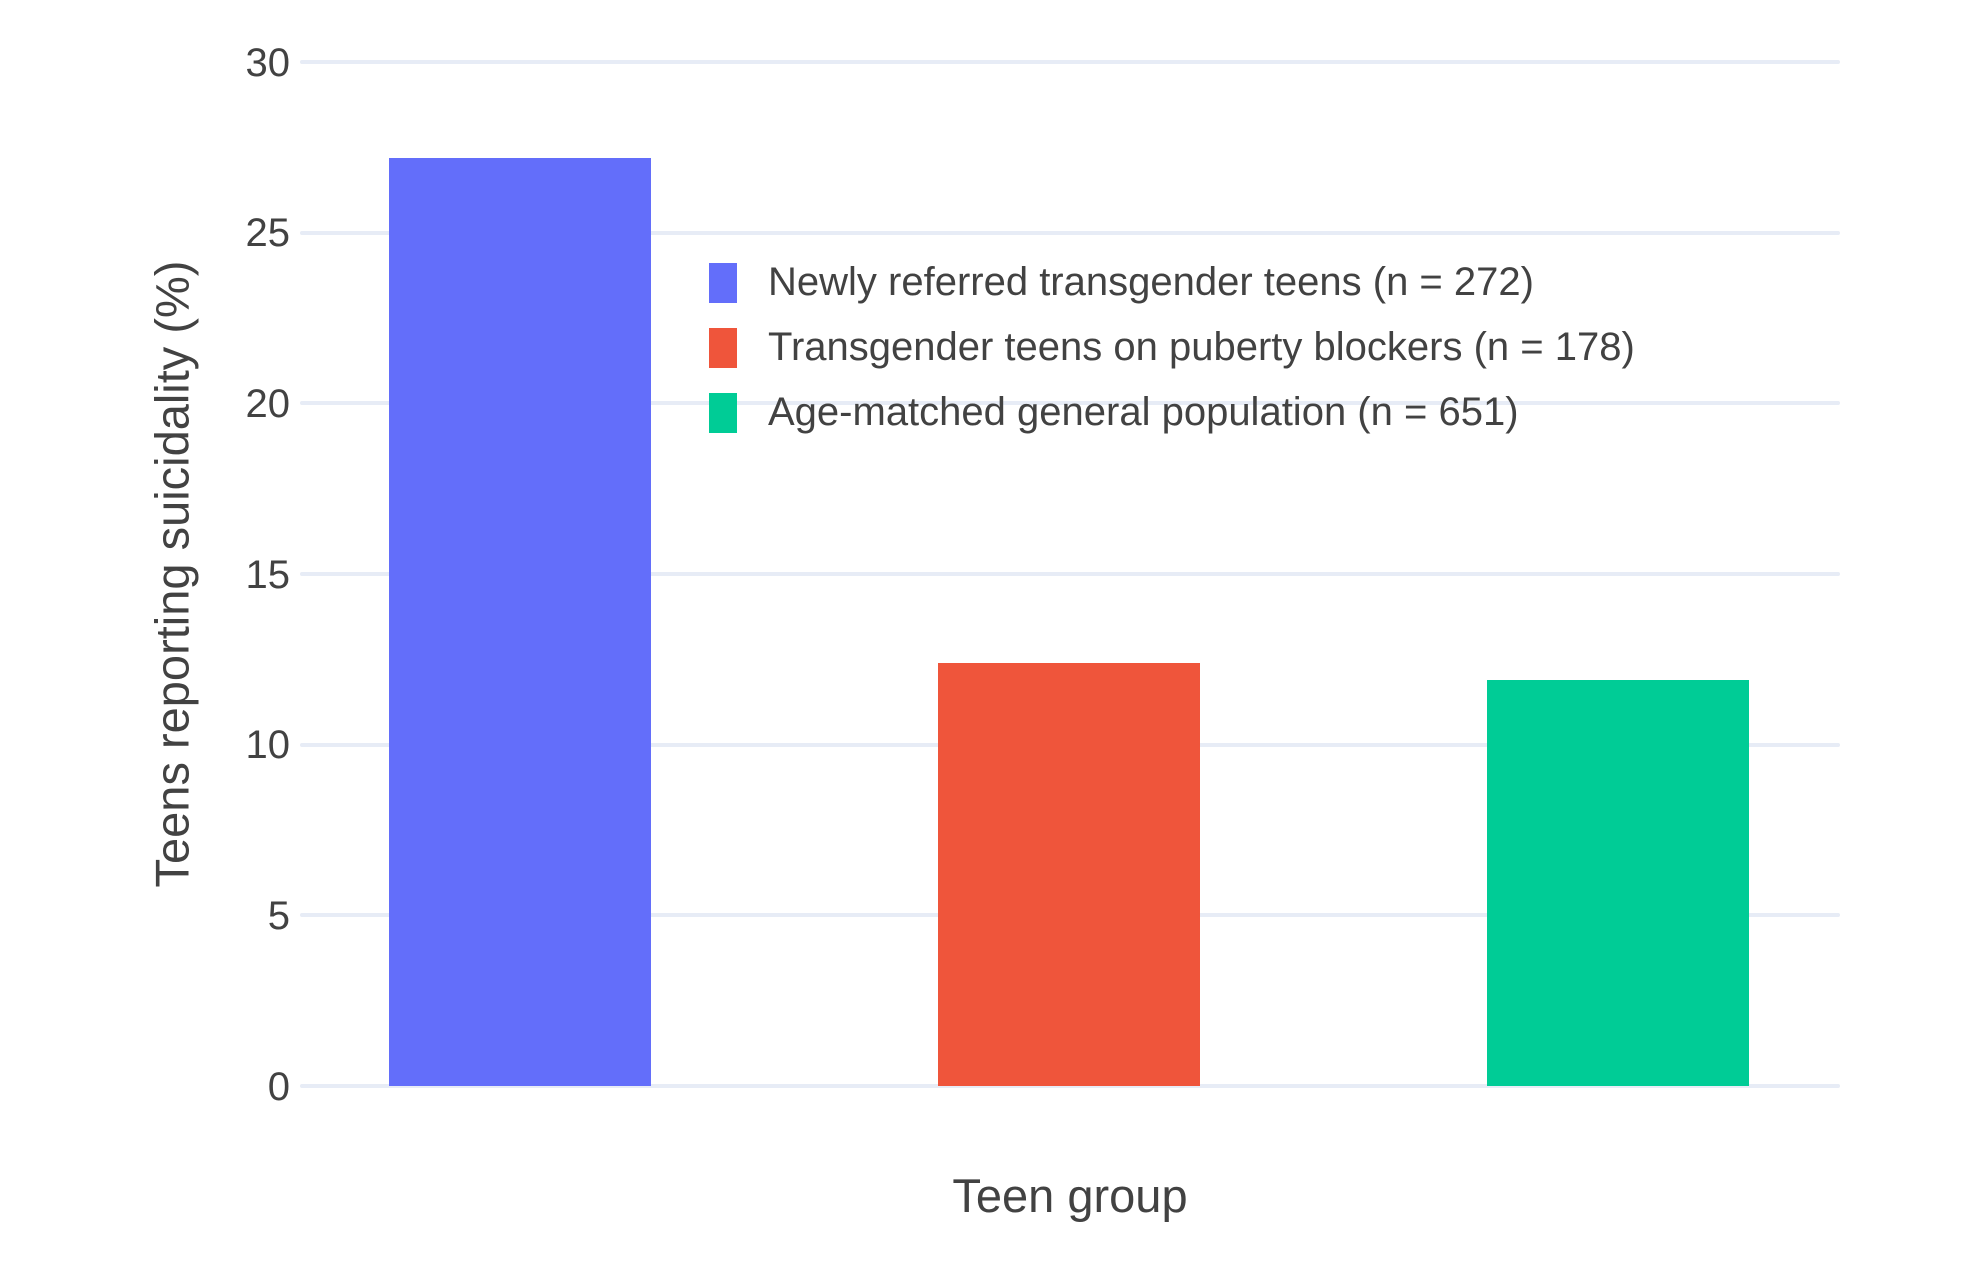 The width and height of the screenshot is (1987, 1269). What do you see at coordinates (1070, 1195) in the screenshot?
I see `x-axis-title: Teen group` at bounding box center [1070, 1195].